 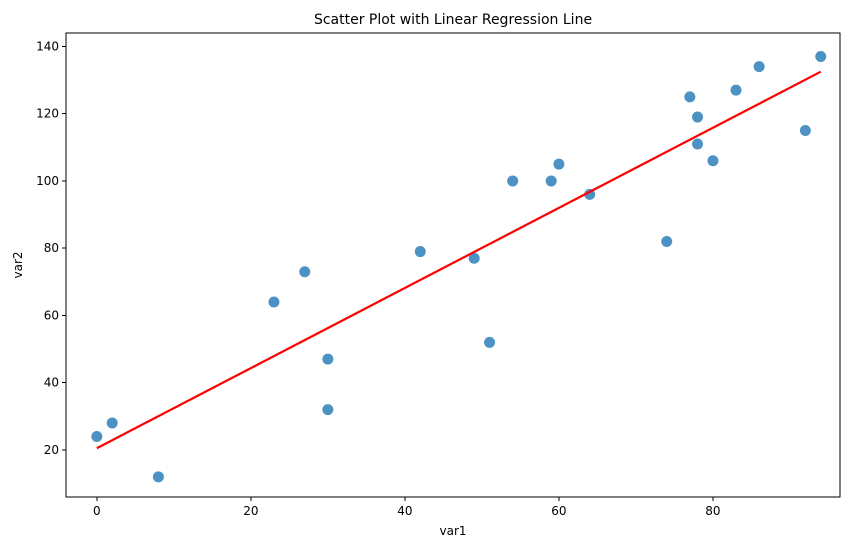 I want to click on y-tick-label: 40, so click(x=51, y=383).